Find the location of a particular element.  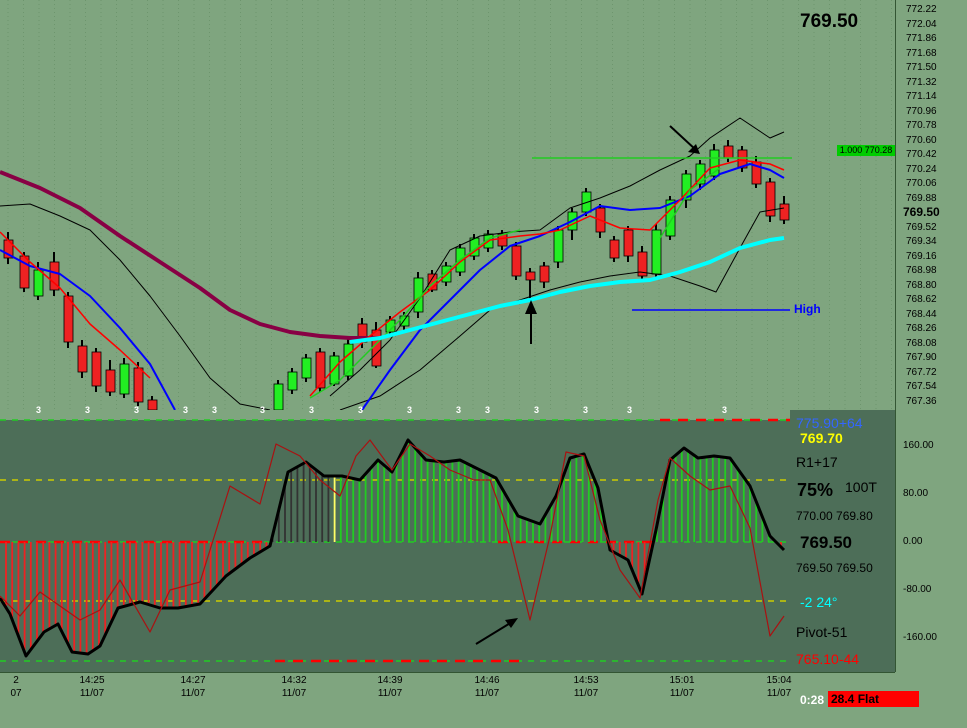

signal-line is located at coordinates (567, 290).